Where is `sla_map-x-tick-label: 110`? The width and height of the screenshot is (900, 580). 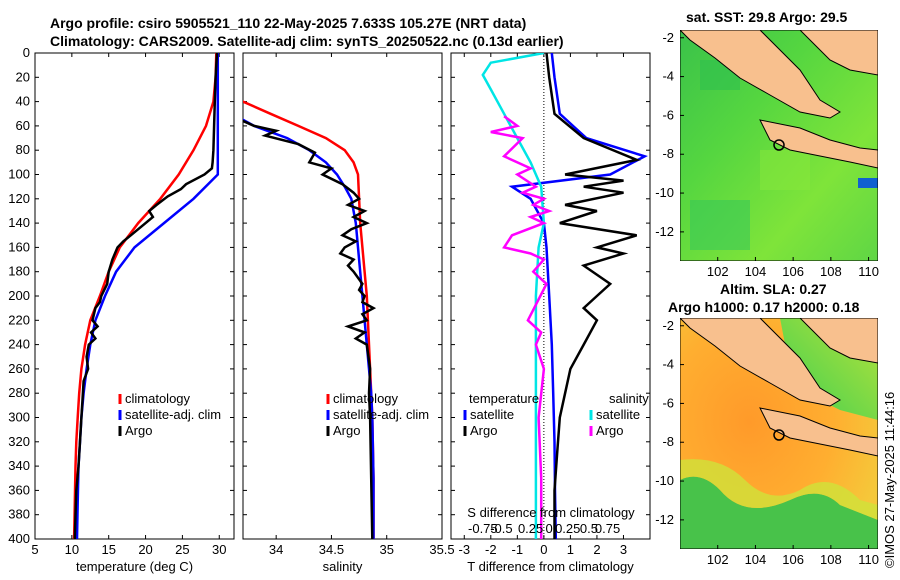
sla_map-x-tick-label: 110 is located at coordinates (868, 559).